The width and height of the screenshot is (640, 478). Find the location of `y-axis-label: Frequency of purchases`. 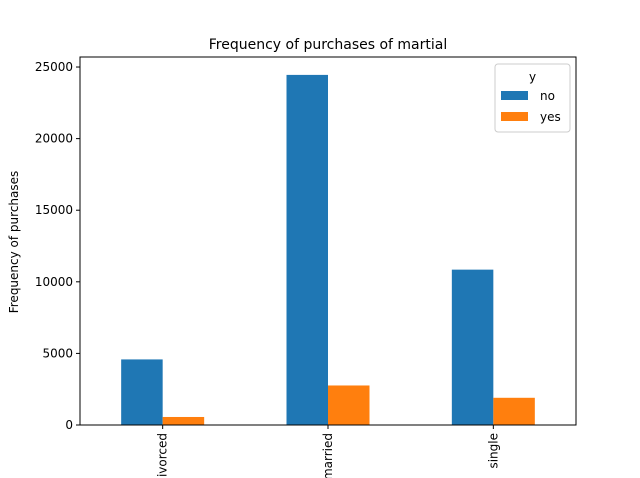

y-axis-label: Frequency of purchases is located at coordinates (14, 242).